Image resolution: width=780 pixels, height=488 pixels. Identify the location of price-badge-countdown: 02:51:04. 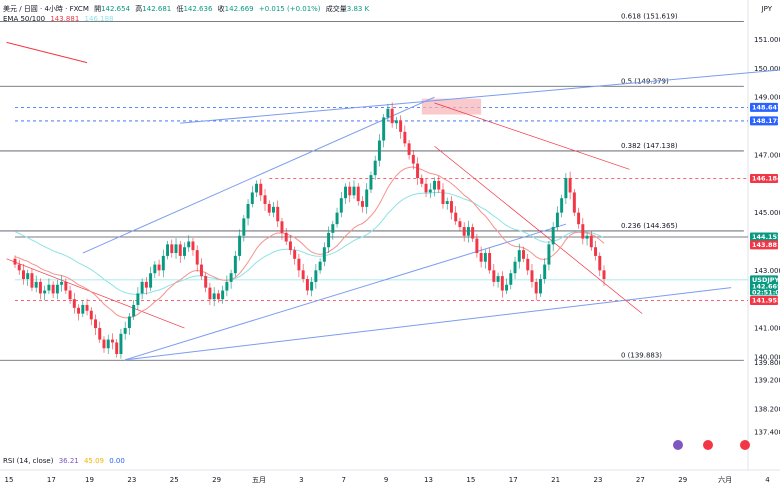
(766, 292).